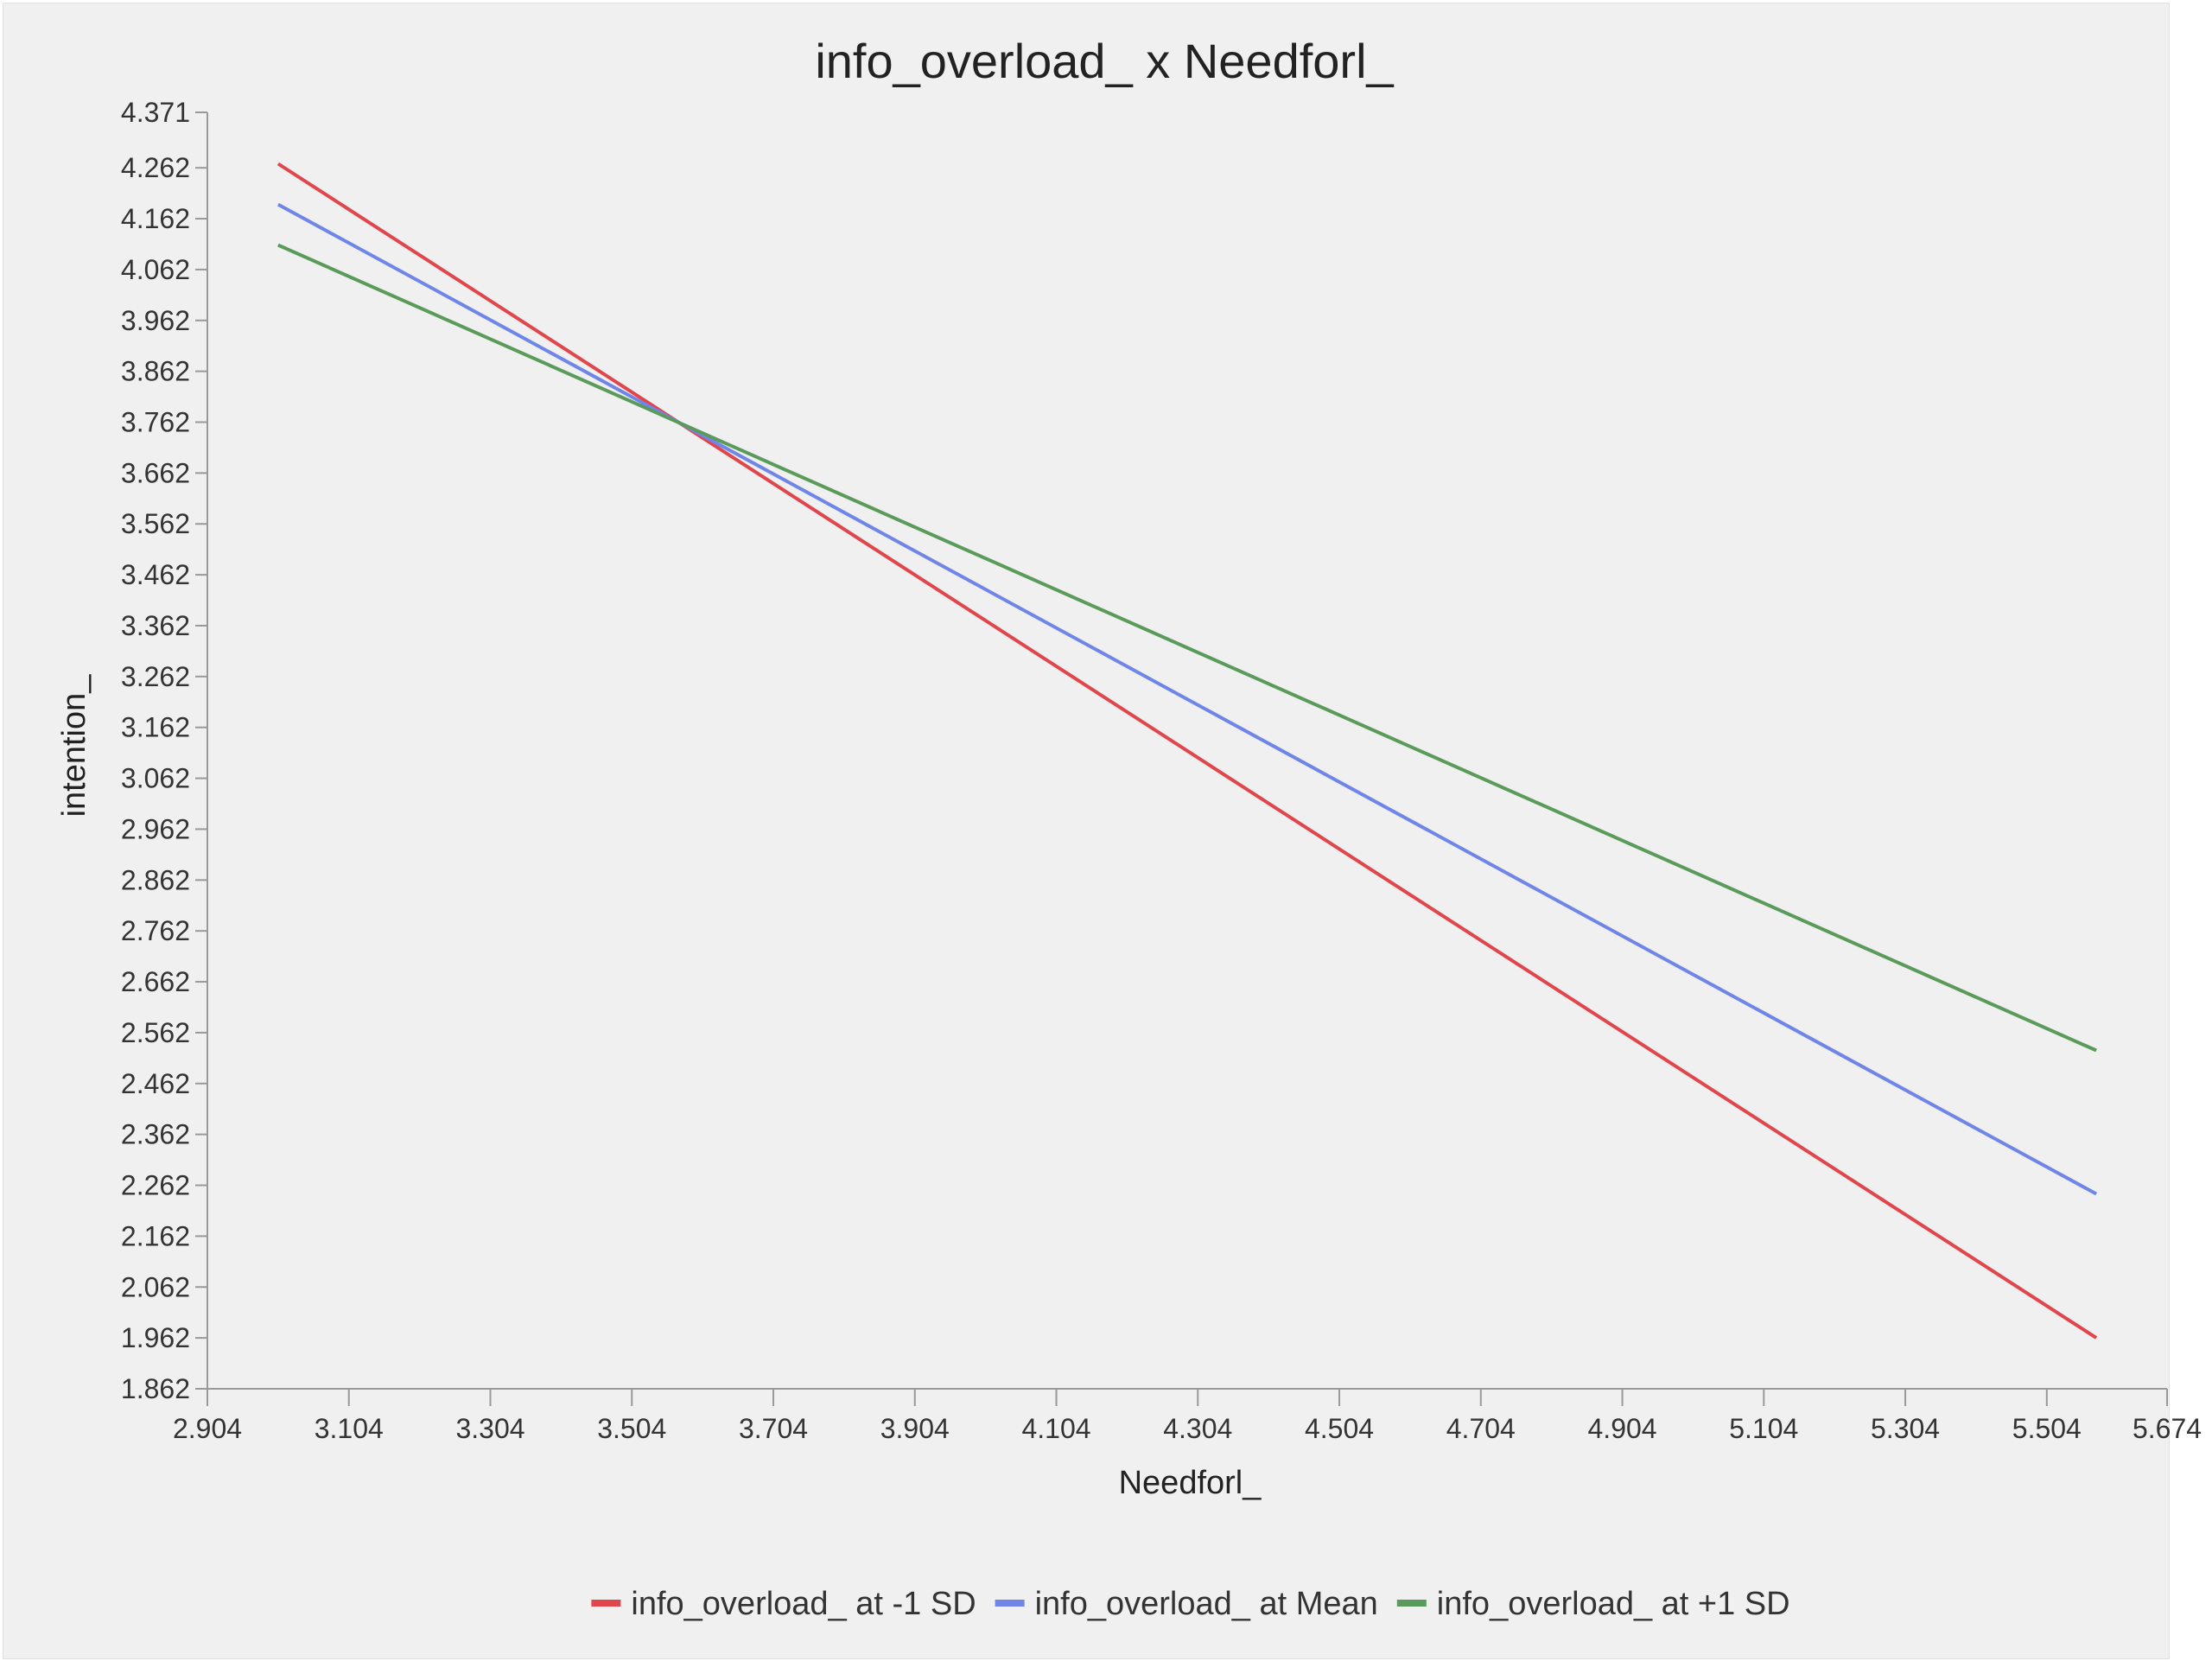 This screenshot has width=2212, height=1661. I want to click on y-tick-label: 4.262, so click(155, 167).